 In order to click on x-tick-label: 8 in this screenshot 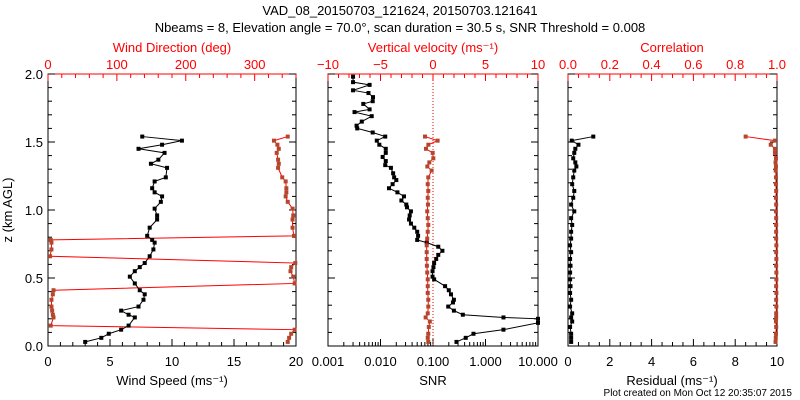, I will do `click(735, 361)`.